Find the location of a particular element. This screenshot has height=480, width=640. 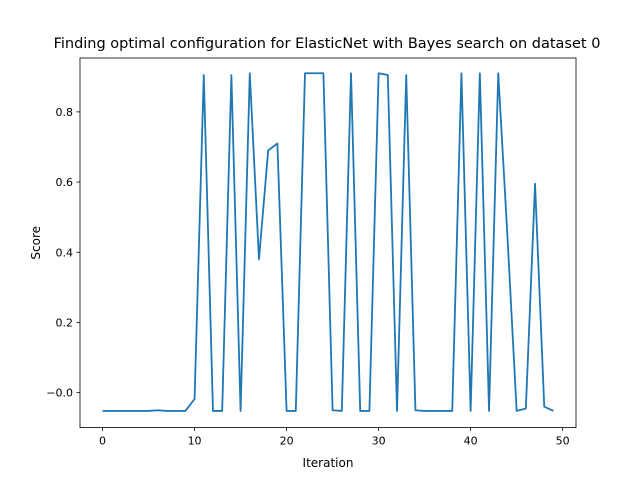

y-axis: −0.0 0.2 0.4 0.6 0.8 is located at coordinates (63, 253).